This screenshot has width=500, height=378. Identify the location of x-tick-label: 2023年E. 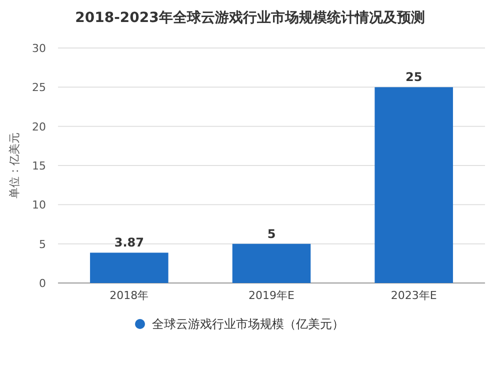
(413, 295).